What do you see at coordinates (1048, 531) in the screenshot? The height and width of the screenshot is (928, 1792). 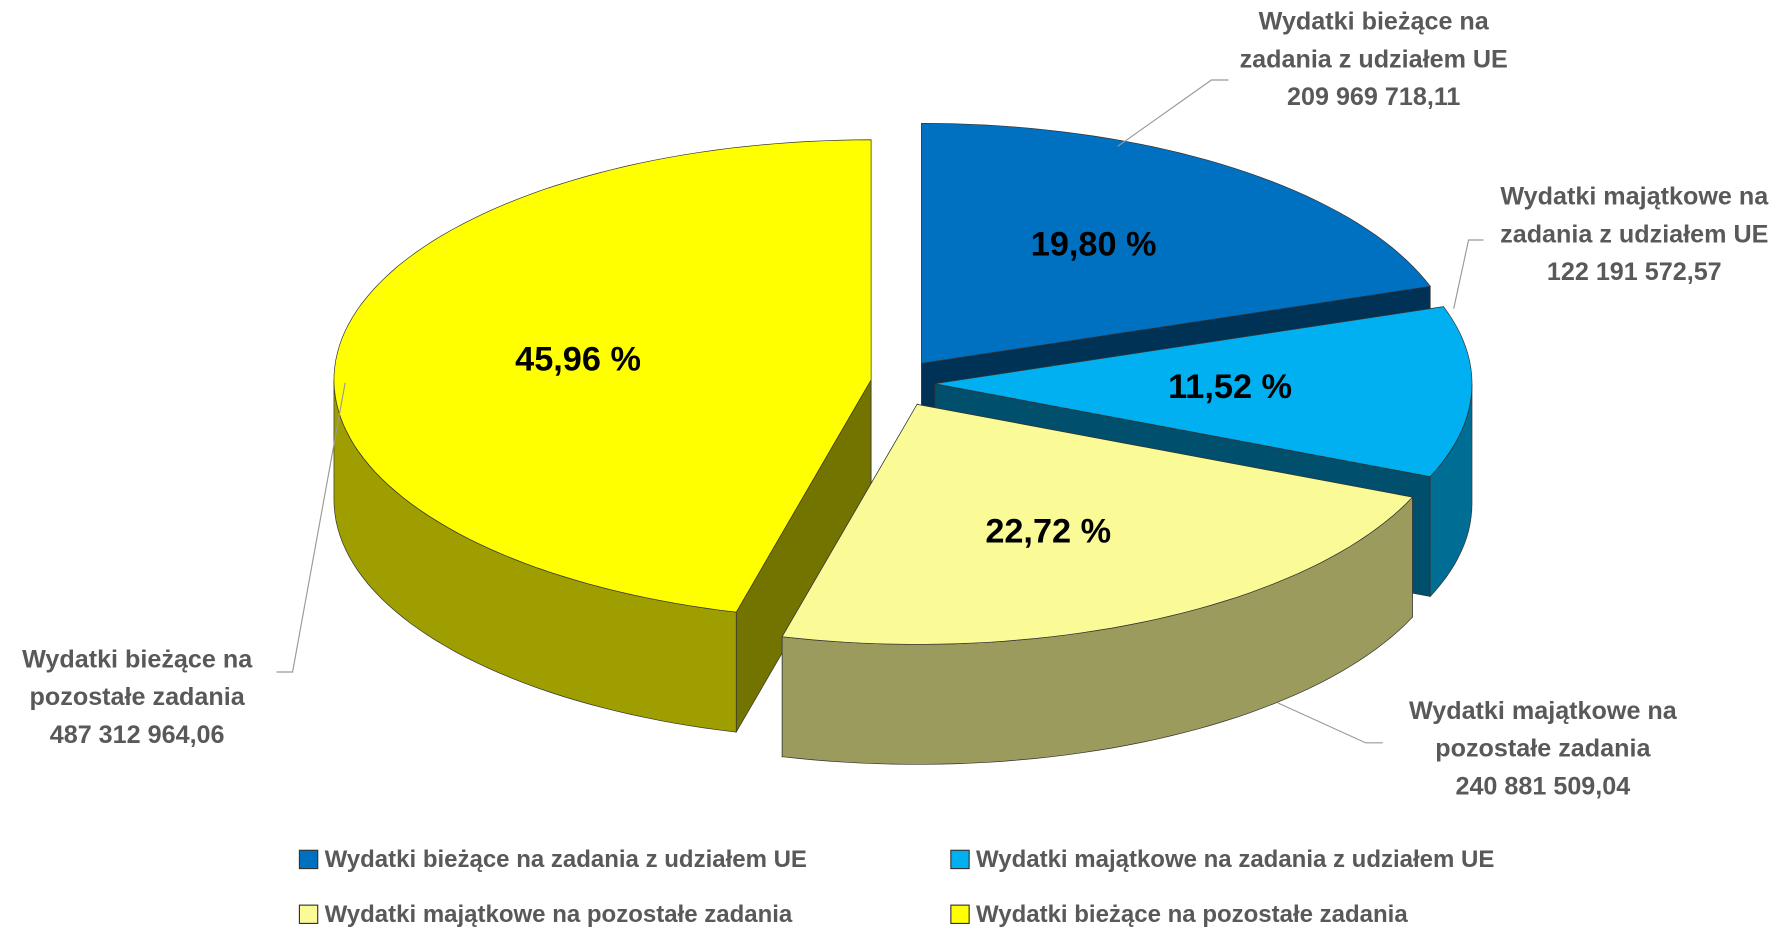 I see `data-label: 22,72 %` at bounding box center [1048, 531].